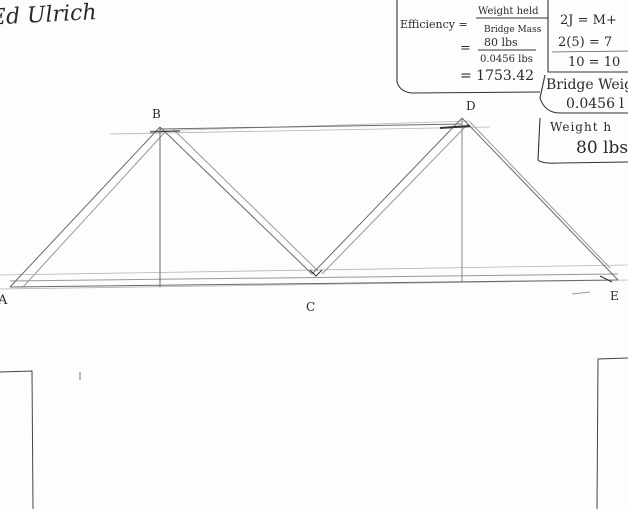  I want to click on efficiency-box, so click(468, 47).